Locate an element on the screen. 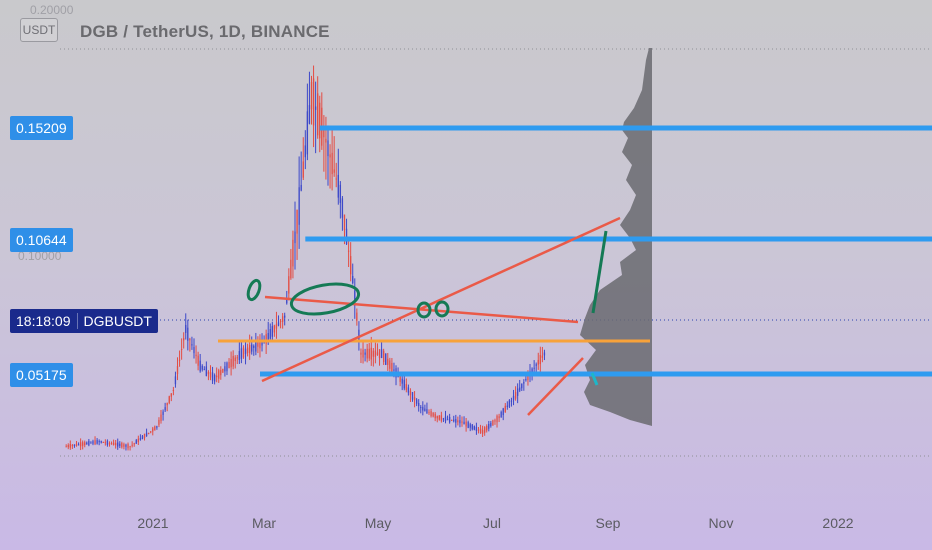  falling-trend-line is located at coordinates (421, 309).